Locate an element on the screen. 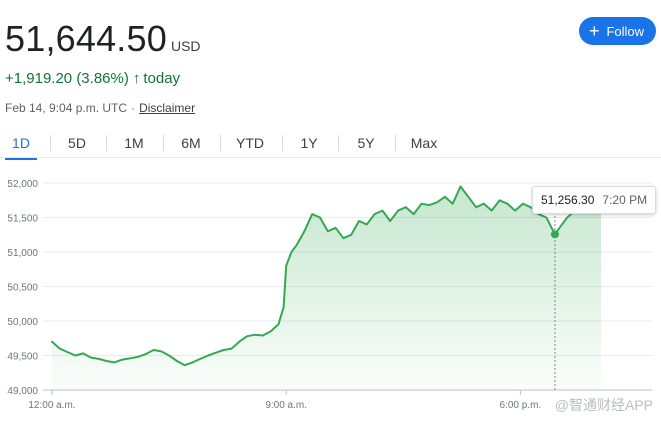  disclaimer-link: Disclaimer is located at coordinates (167, 108).